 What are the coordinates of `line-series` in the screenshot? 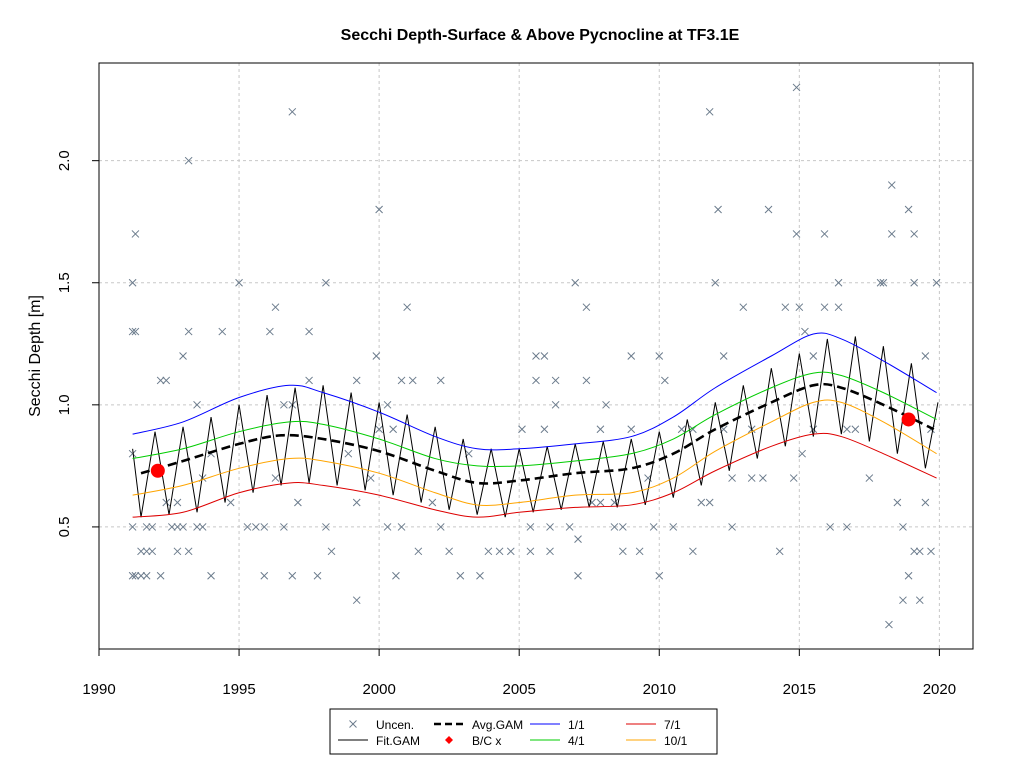 It's located at (537, 433).